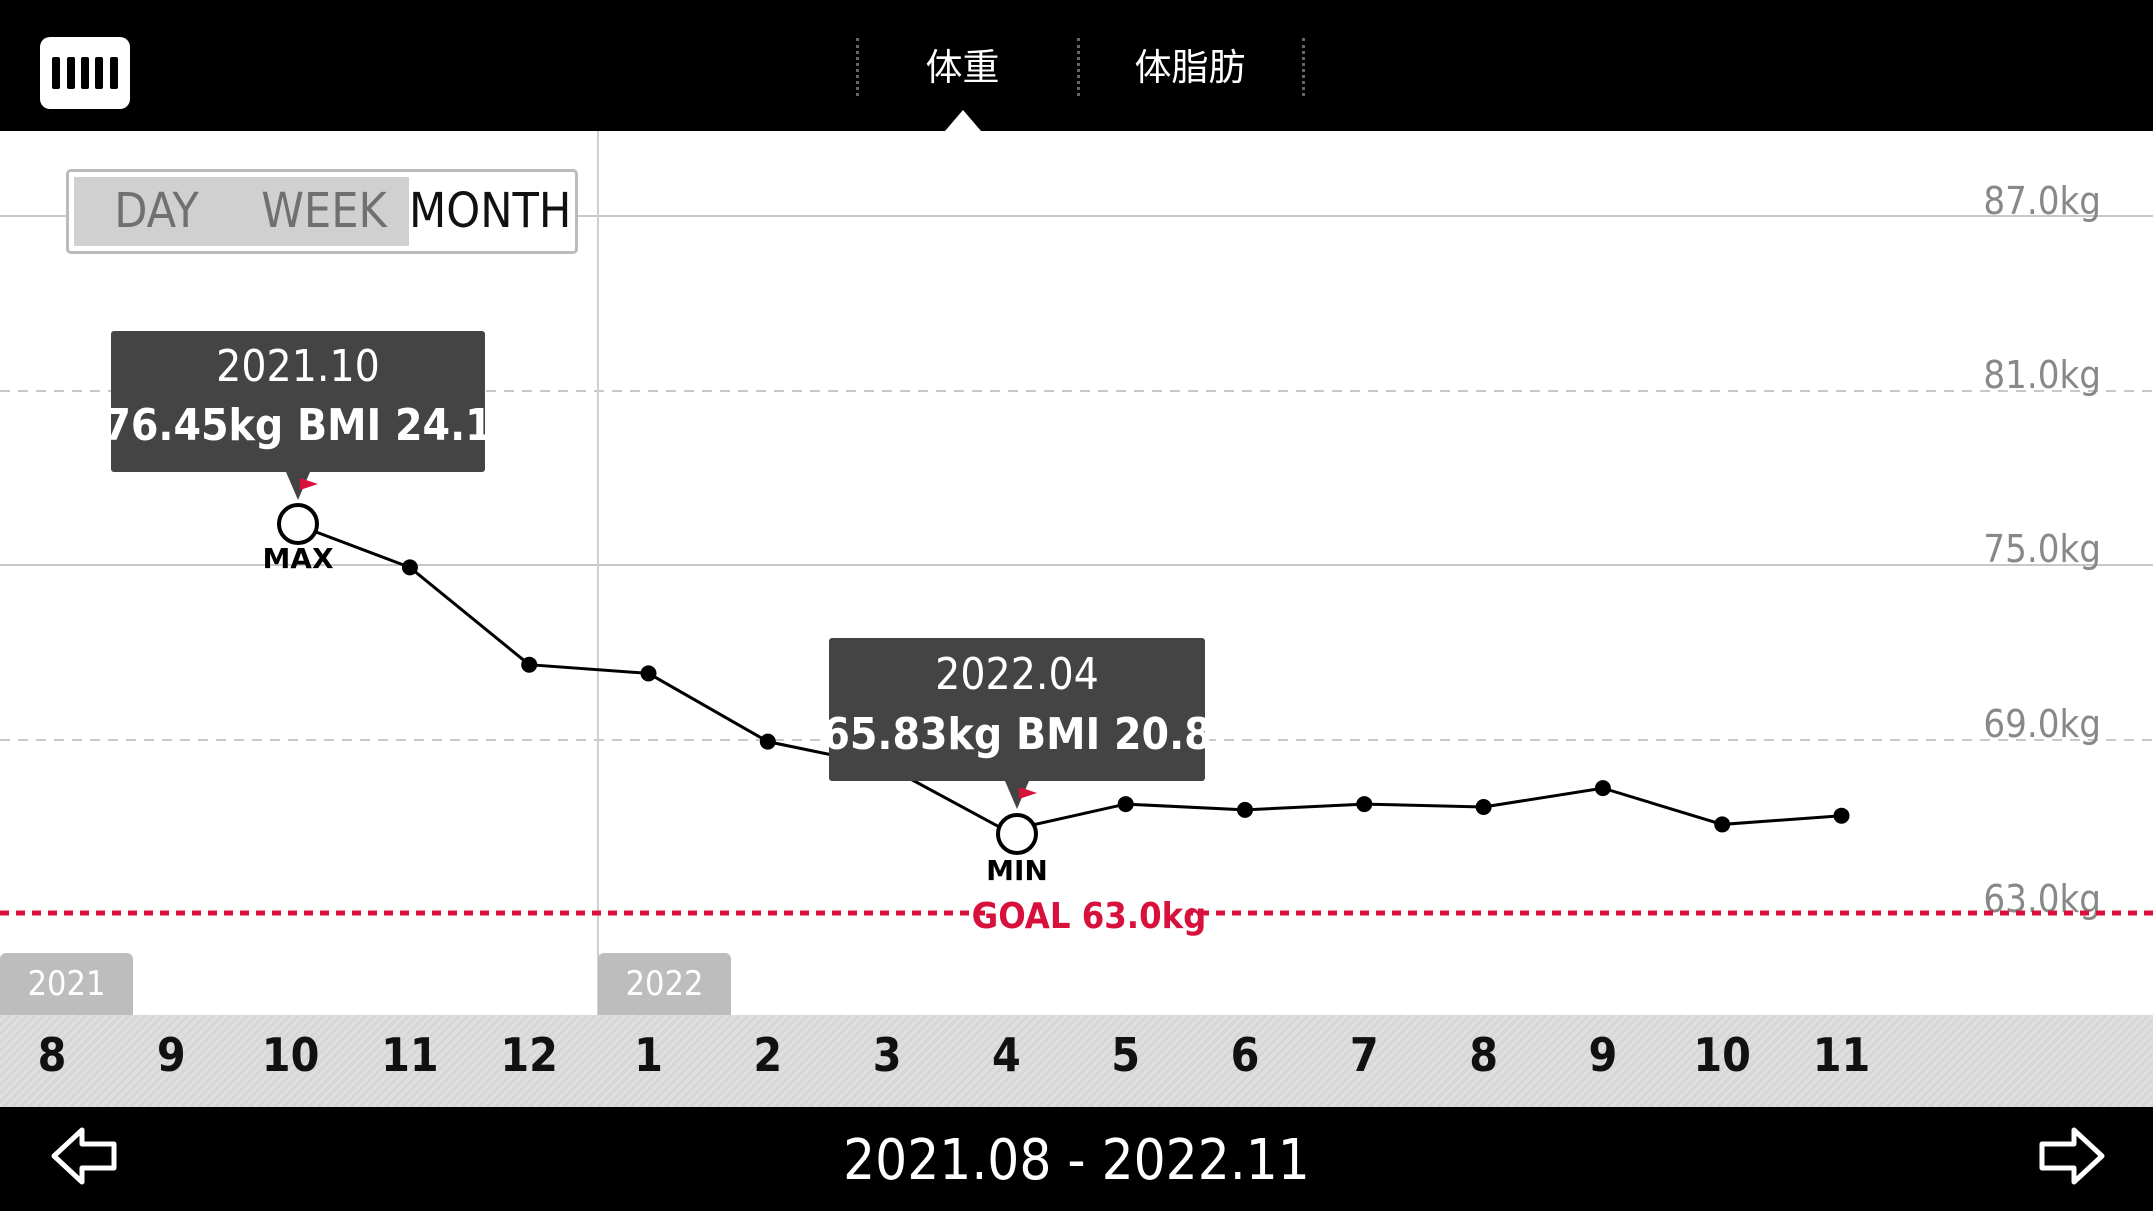  I want to click on period-toggle: DAY WEEK MONTH, so click(322, 211).